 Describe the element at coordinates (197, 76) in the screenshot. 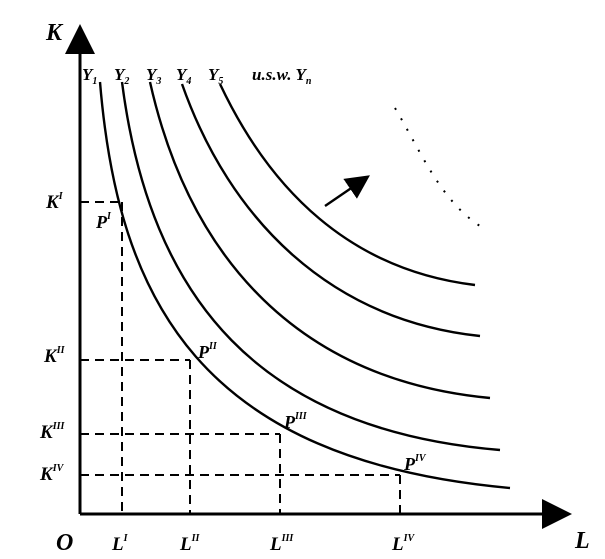

I see `curve-labels: Y1 Y2 Y3 Y4 Y5 u.s.w. Yn` at that location.